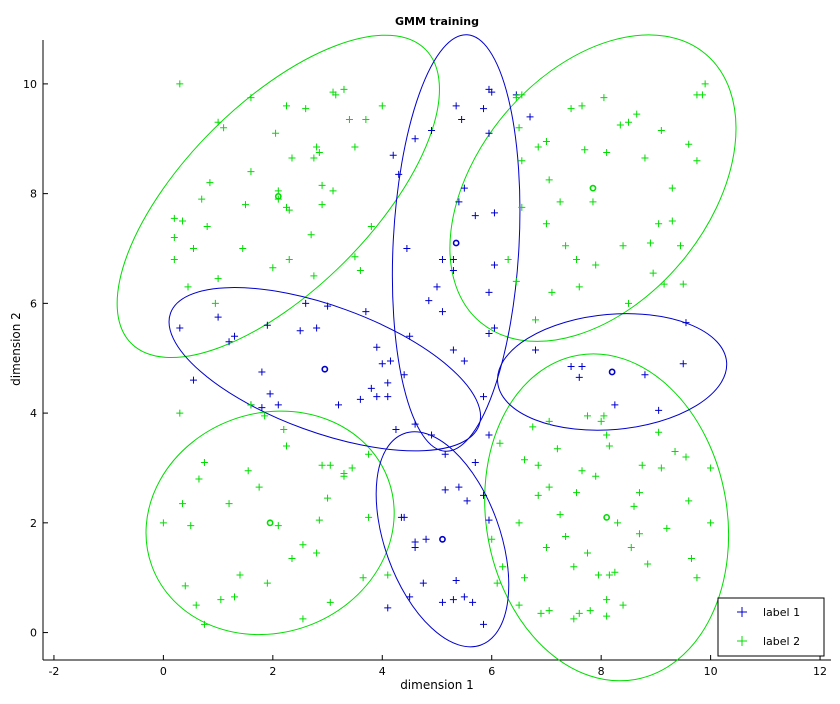  I want to click on legend-item-label-1: label 1, so click(768, 612).